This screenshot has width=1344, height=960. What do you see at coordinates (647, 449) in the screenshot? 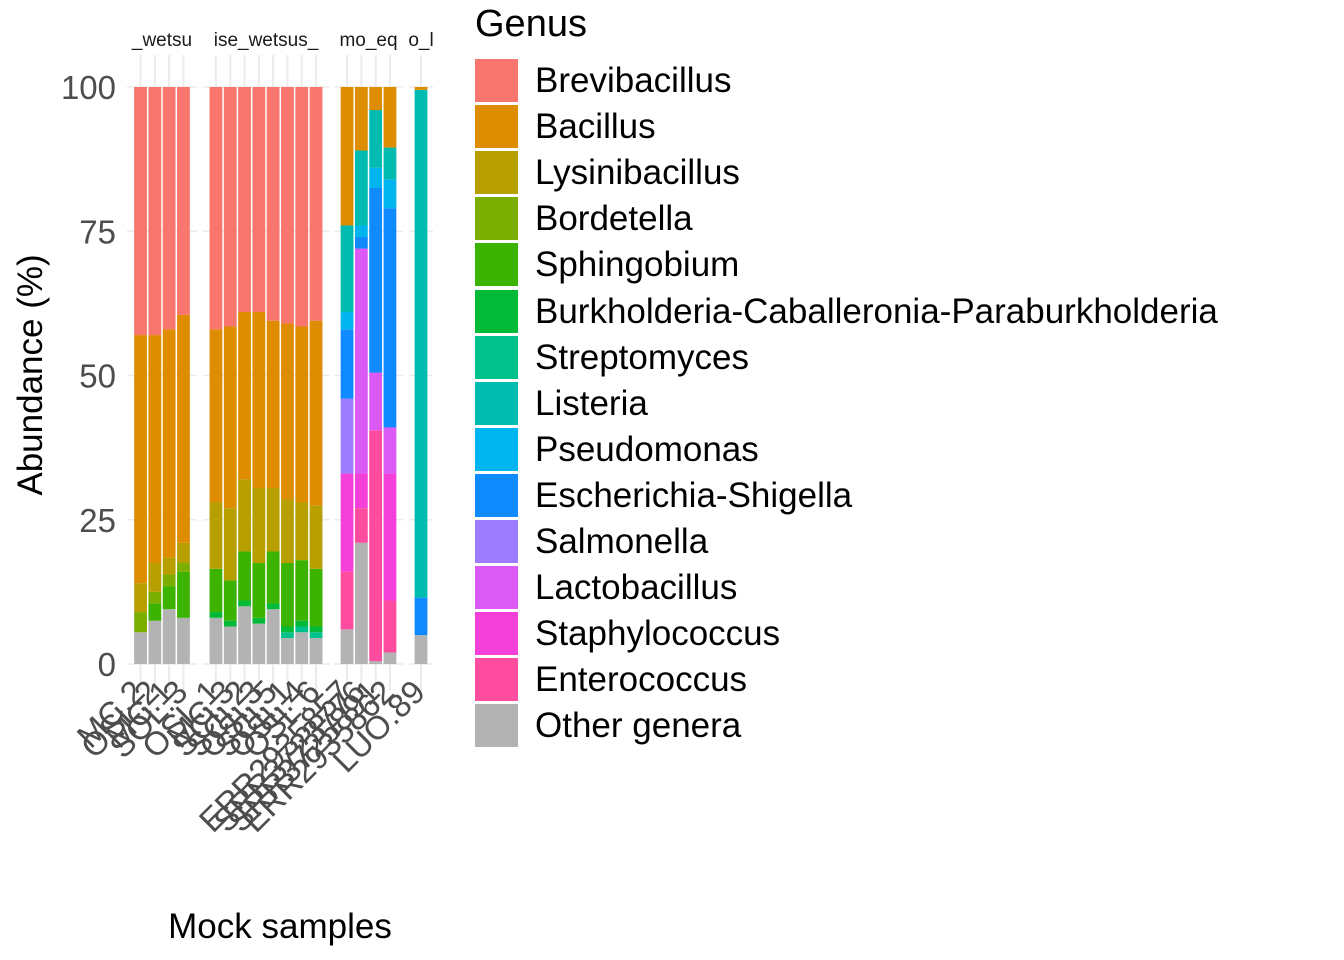
I see `legend-label: Pseudomonas` at bounding box center [647, 449].